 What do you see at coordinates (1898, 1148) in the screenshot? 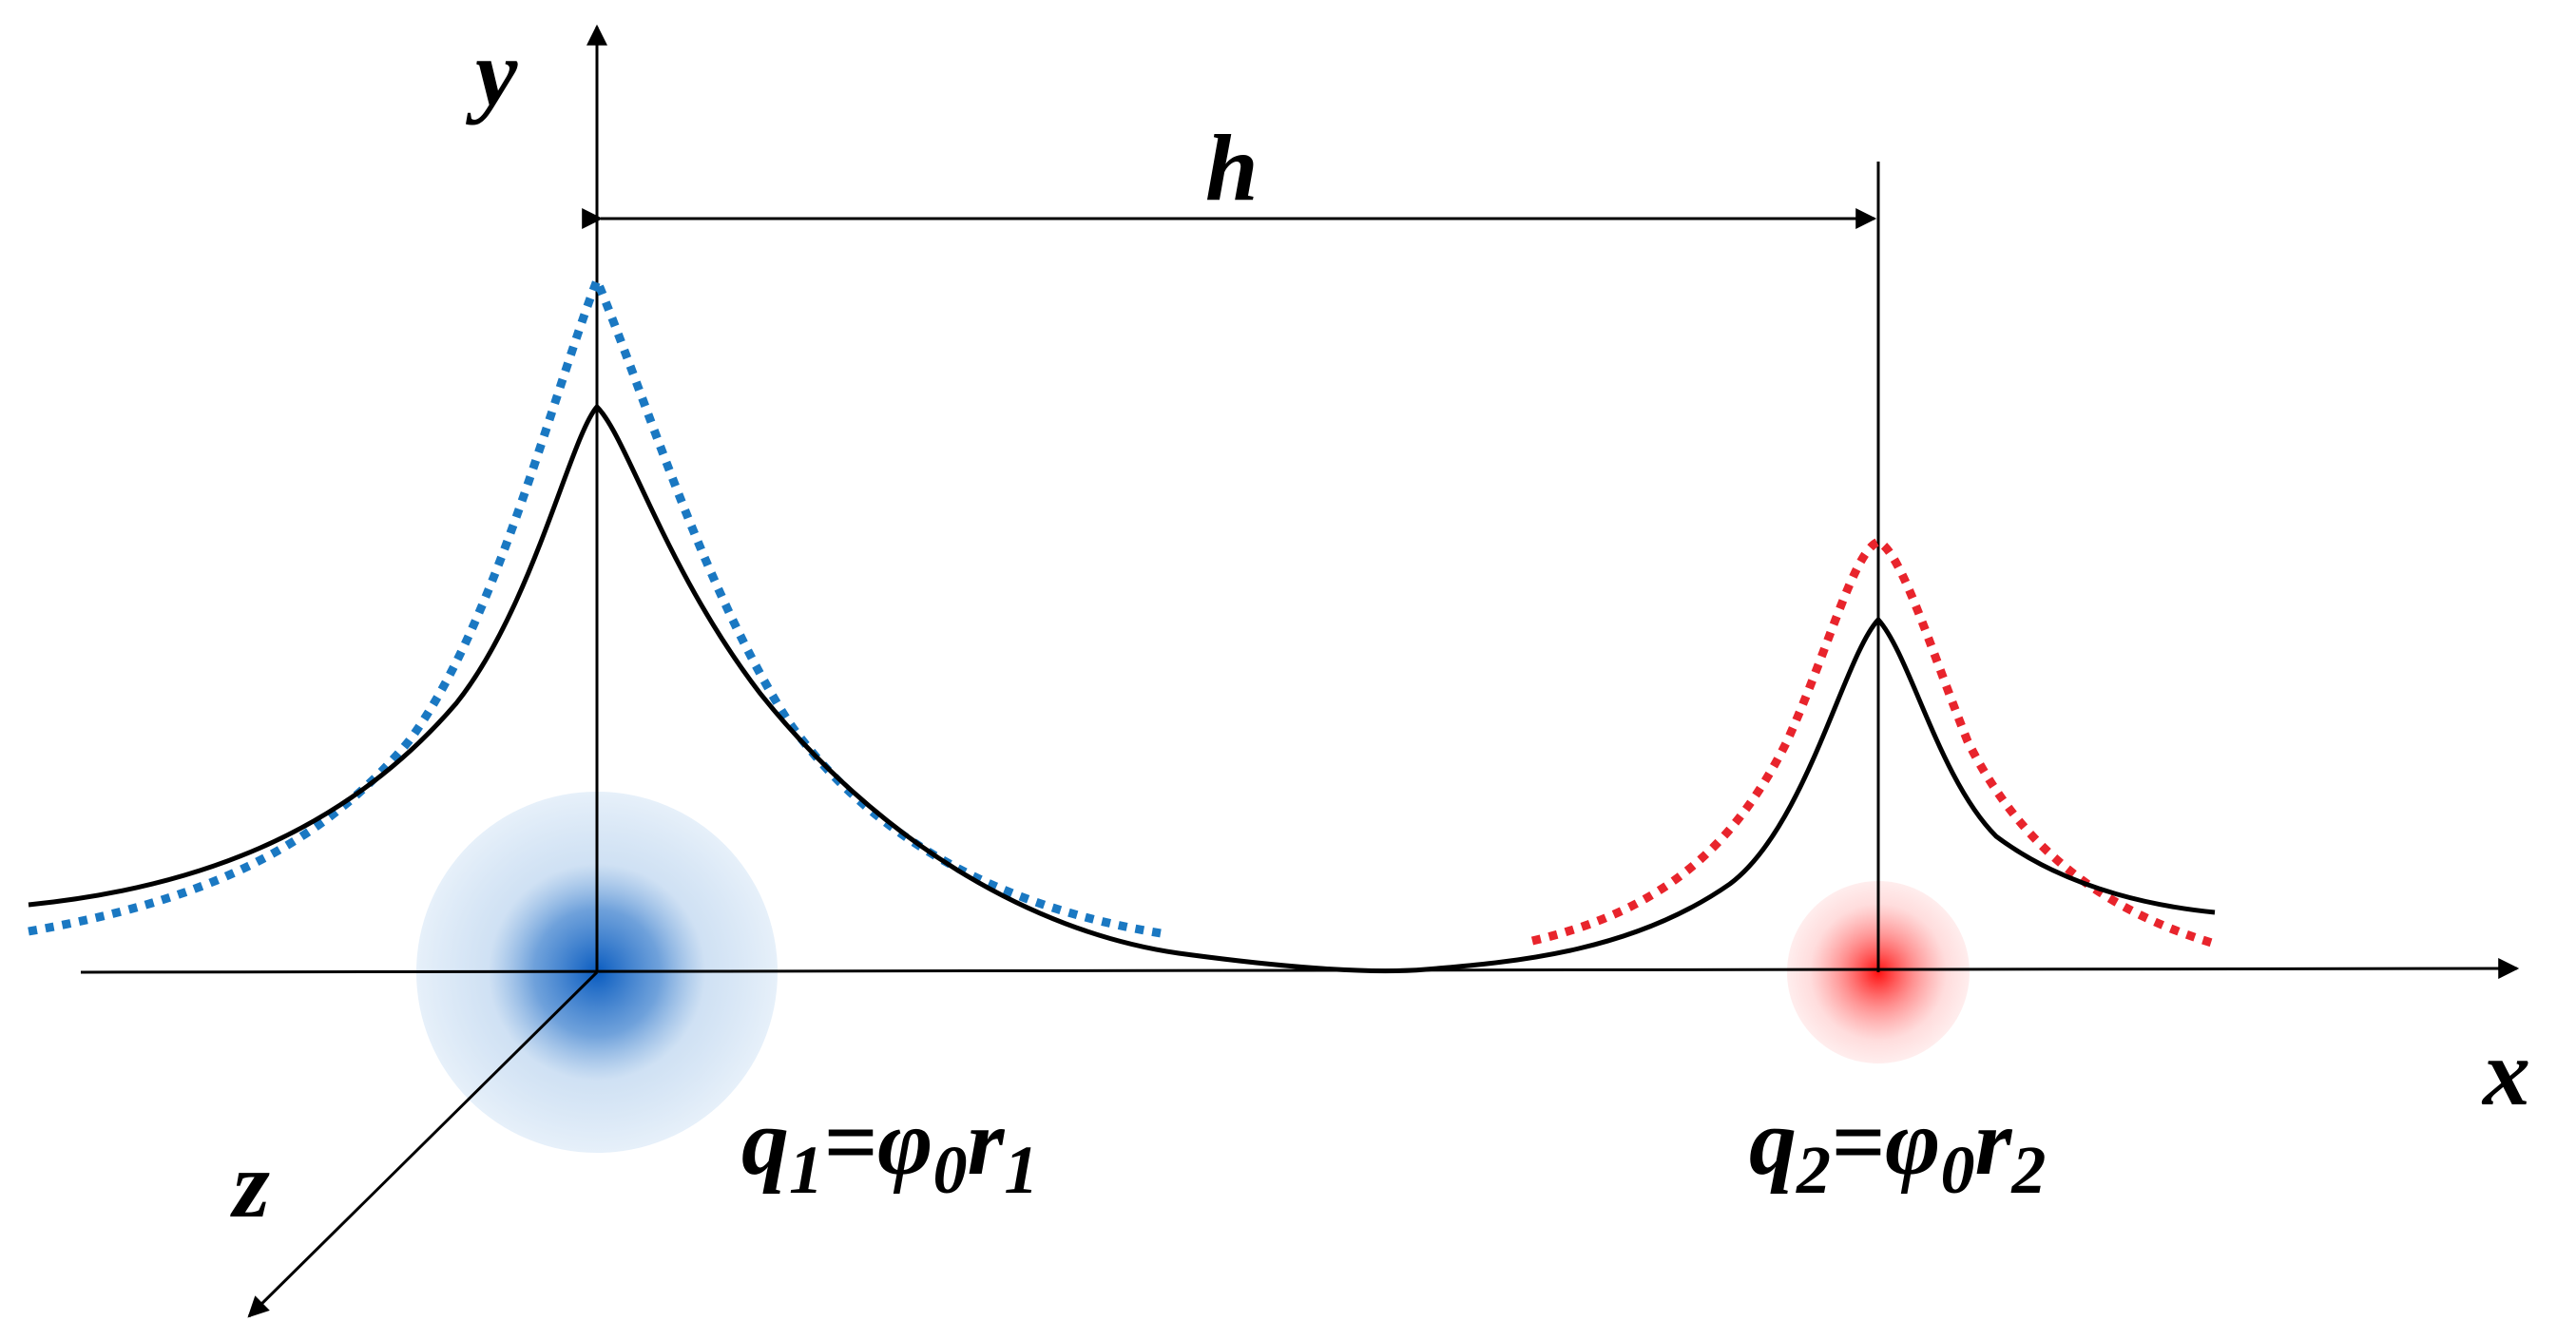
I see `charge-2-formula: q2=φ0r2` at bounding box center [1898, 1148].